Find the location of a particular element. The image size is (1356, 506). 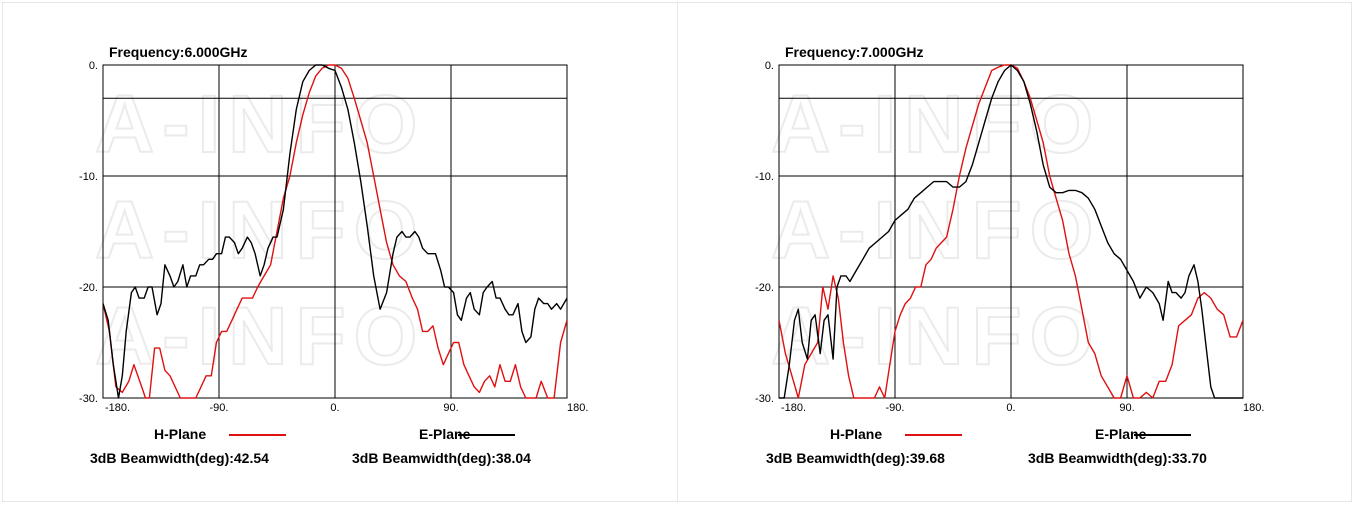

chart-title: Frequency:6.000GHz is located at coordinates (178, 52).